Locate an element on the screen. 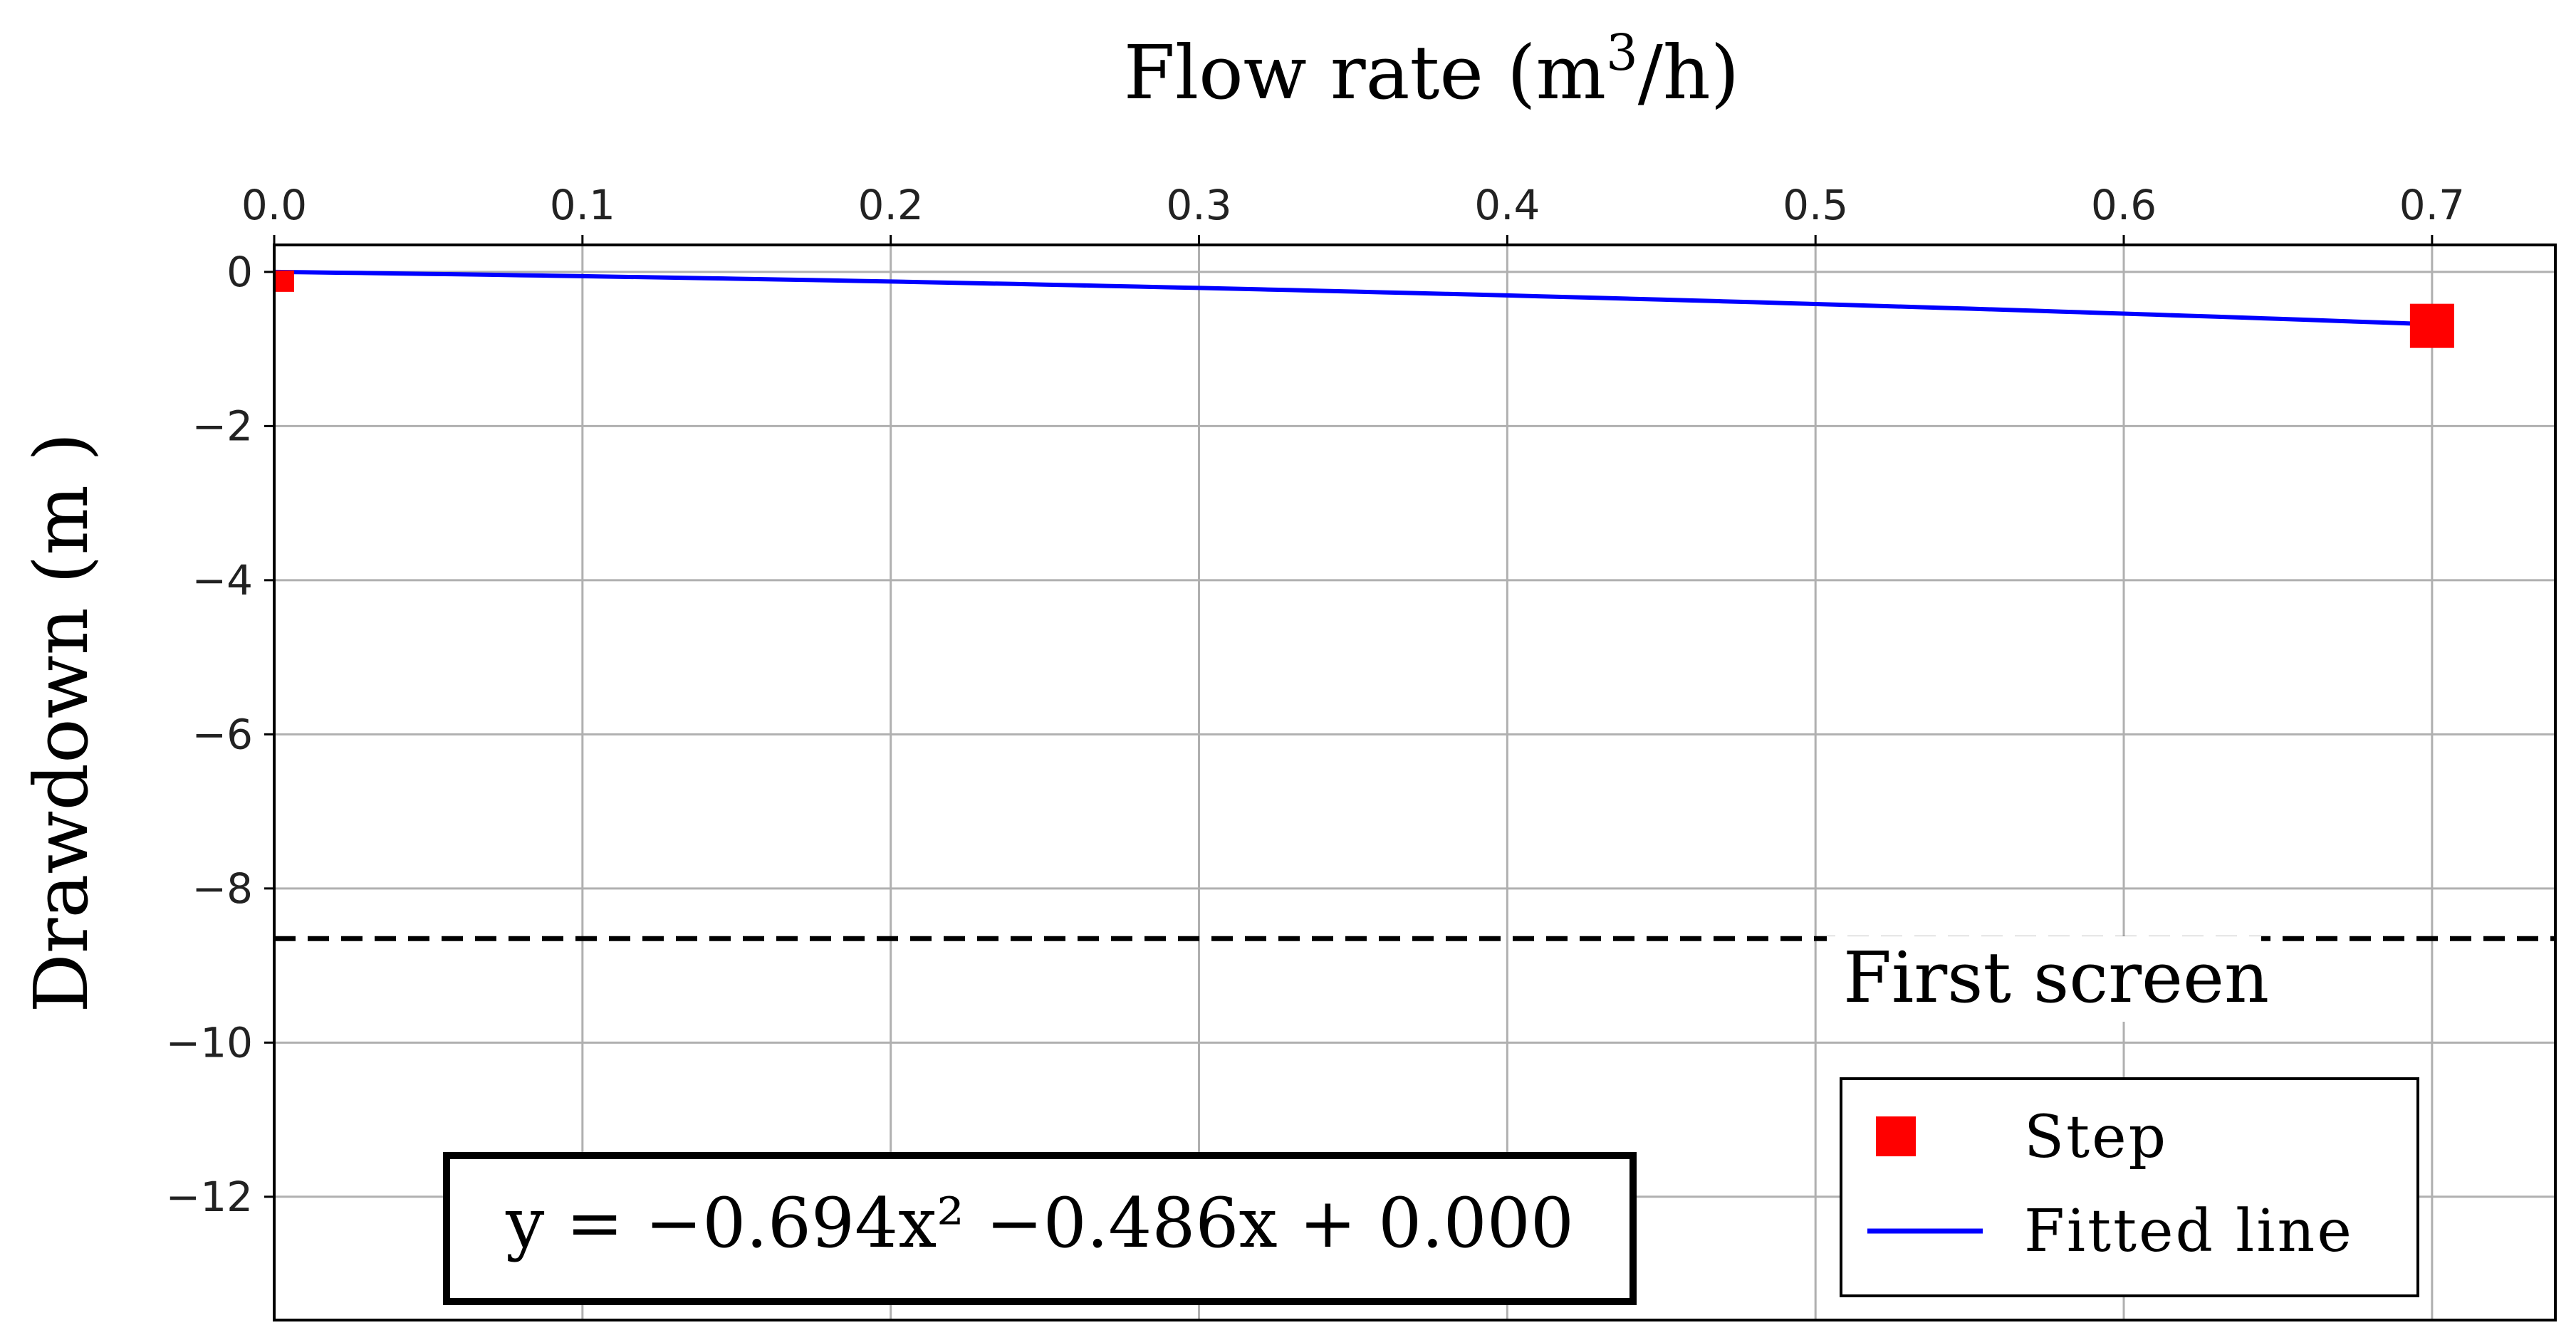 This screenshot has width=2576, height=1340. step-points-series is located at coordinates (1363, 309).